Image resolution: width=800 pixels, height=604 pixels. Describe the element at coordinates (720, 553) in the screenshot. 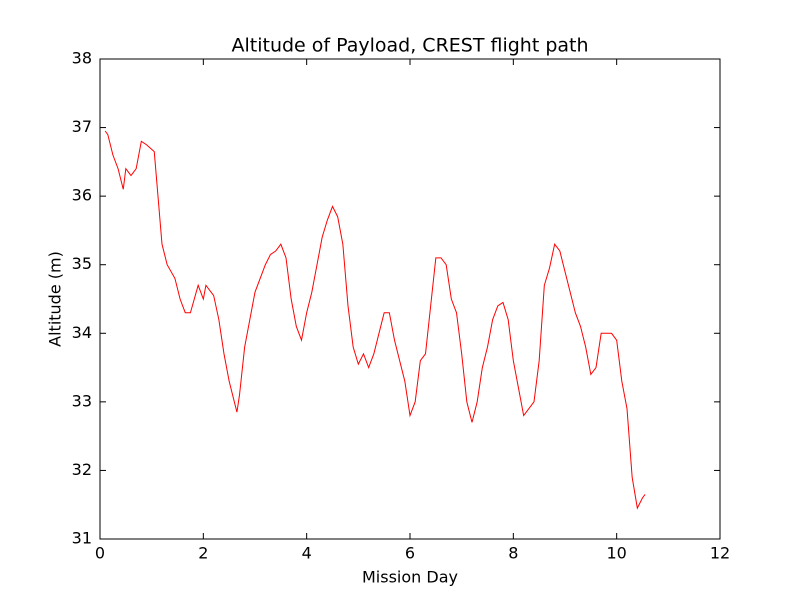

I see `x-tick-label: 12` at that location.